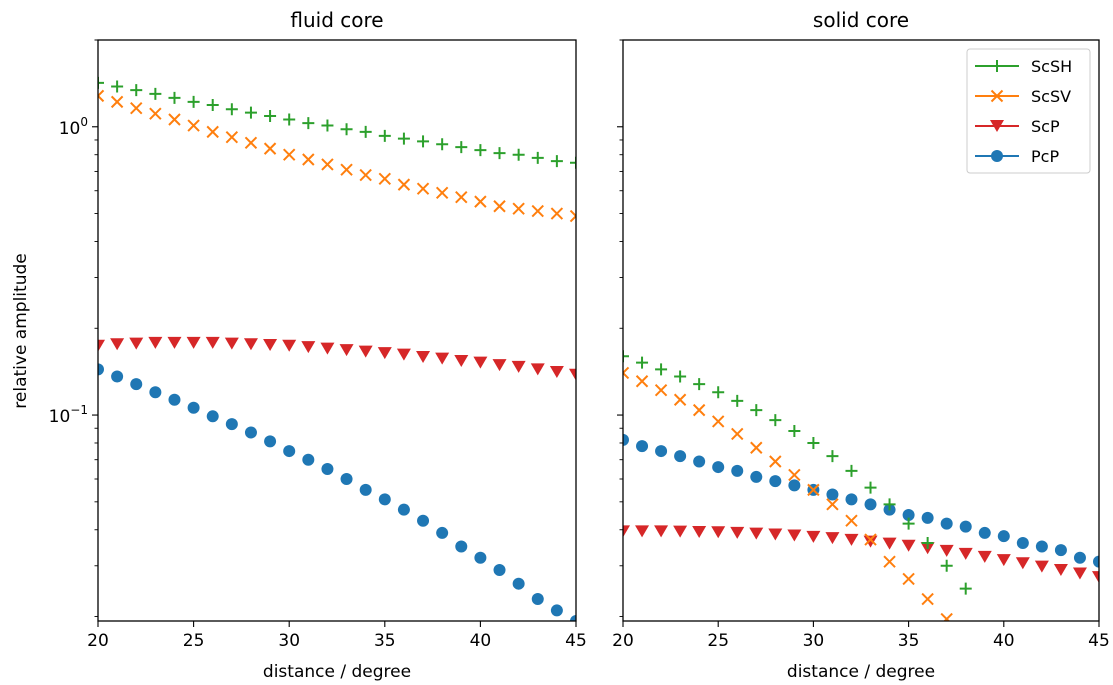 The height and width of the screenshot is (685, 1113). Describe the element at coordinates (718, 641) in the screenshot. I see `x-tick-label: 25` at that location.